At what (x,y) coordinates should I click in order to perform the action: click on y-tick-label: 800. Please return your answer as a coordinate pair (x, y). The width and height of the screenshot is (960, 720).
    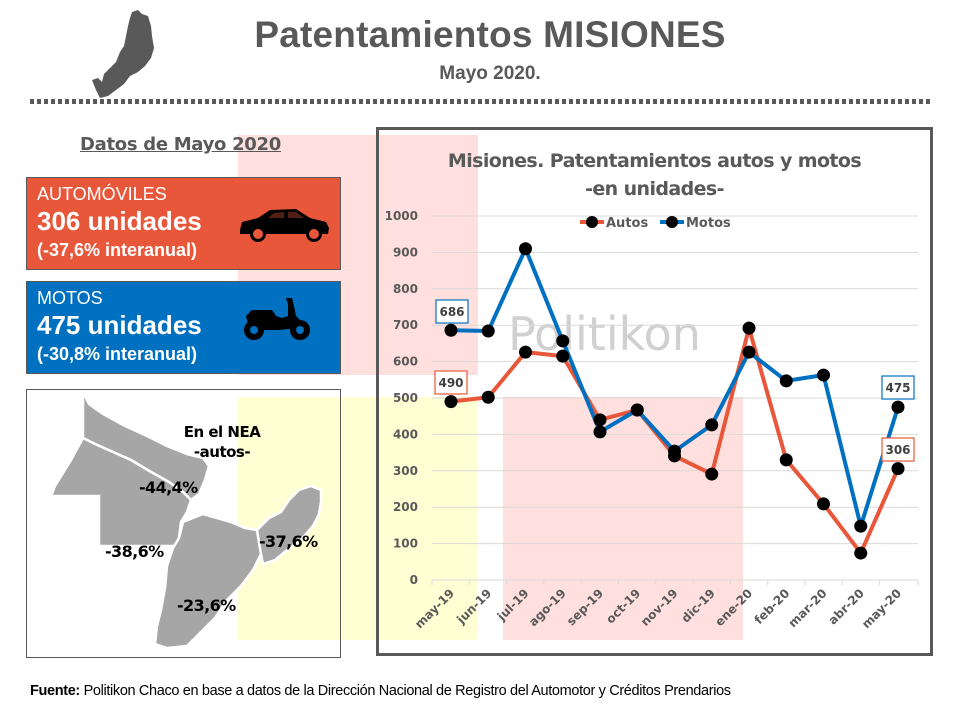
    Looking at the image, I should click on (405, 289).